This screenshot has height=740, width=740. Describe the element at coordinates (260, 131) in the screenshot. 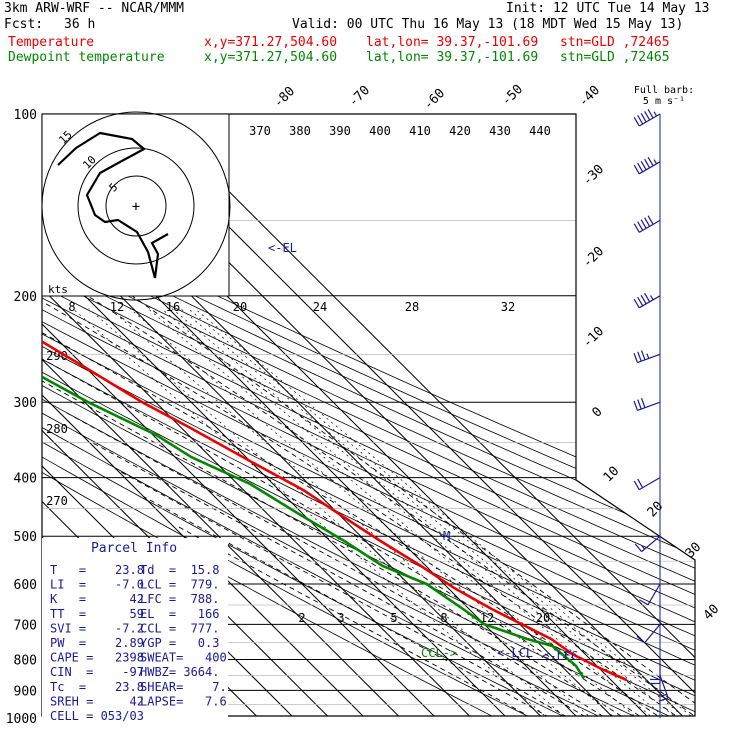

I see `theta-tick-label: 370` at that location.